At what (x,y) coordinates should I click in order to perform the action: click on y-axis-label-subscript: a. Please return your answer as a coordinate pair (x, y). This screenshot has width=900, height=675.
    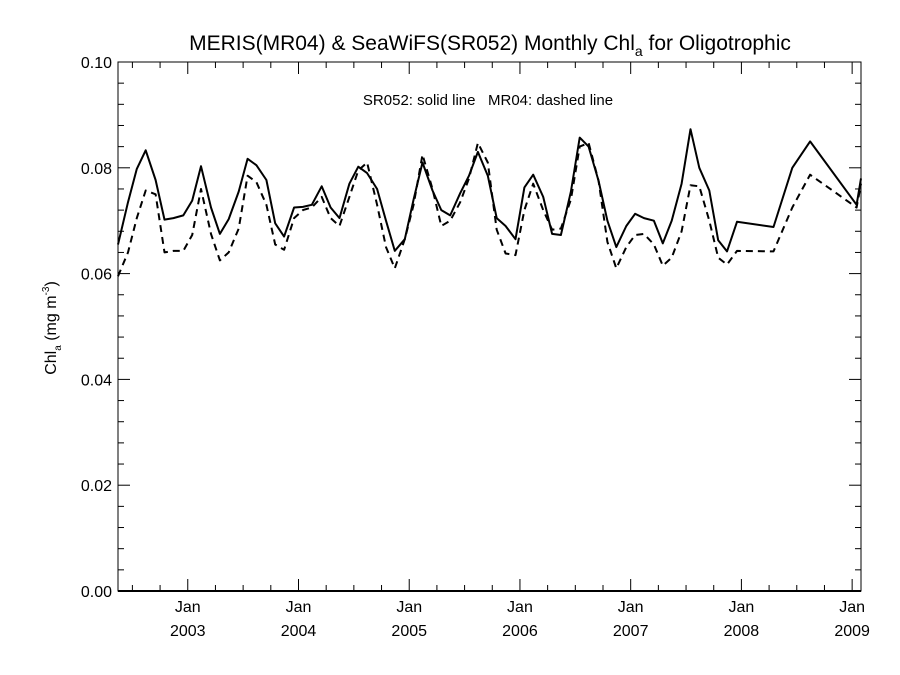
    Looking at the image, I should click on (58, 348).